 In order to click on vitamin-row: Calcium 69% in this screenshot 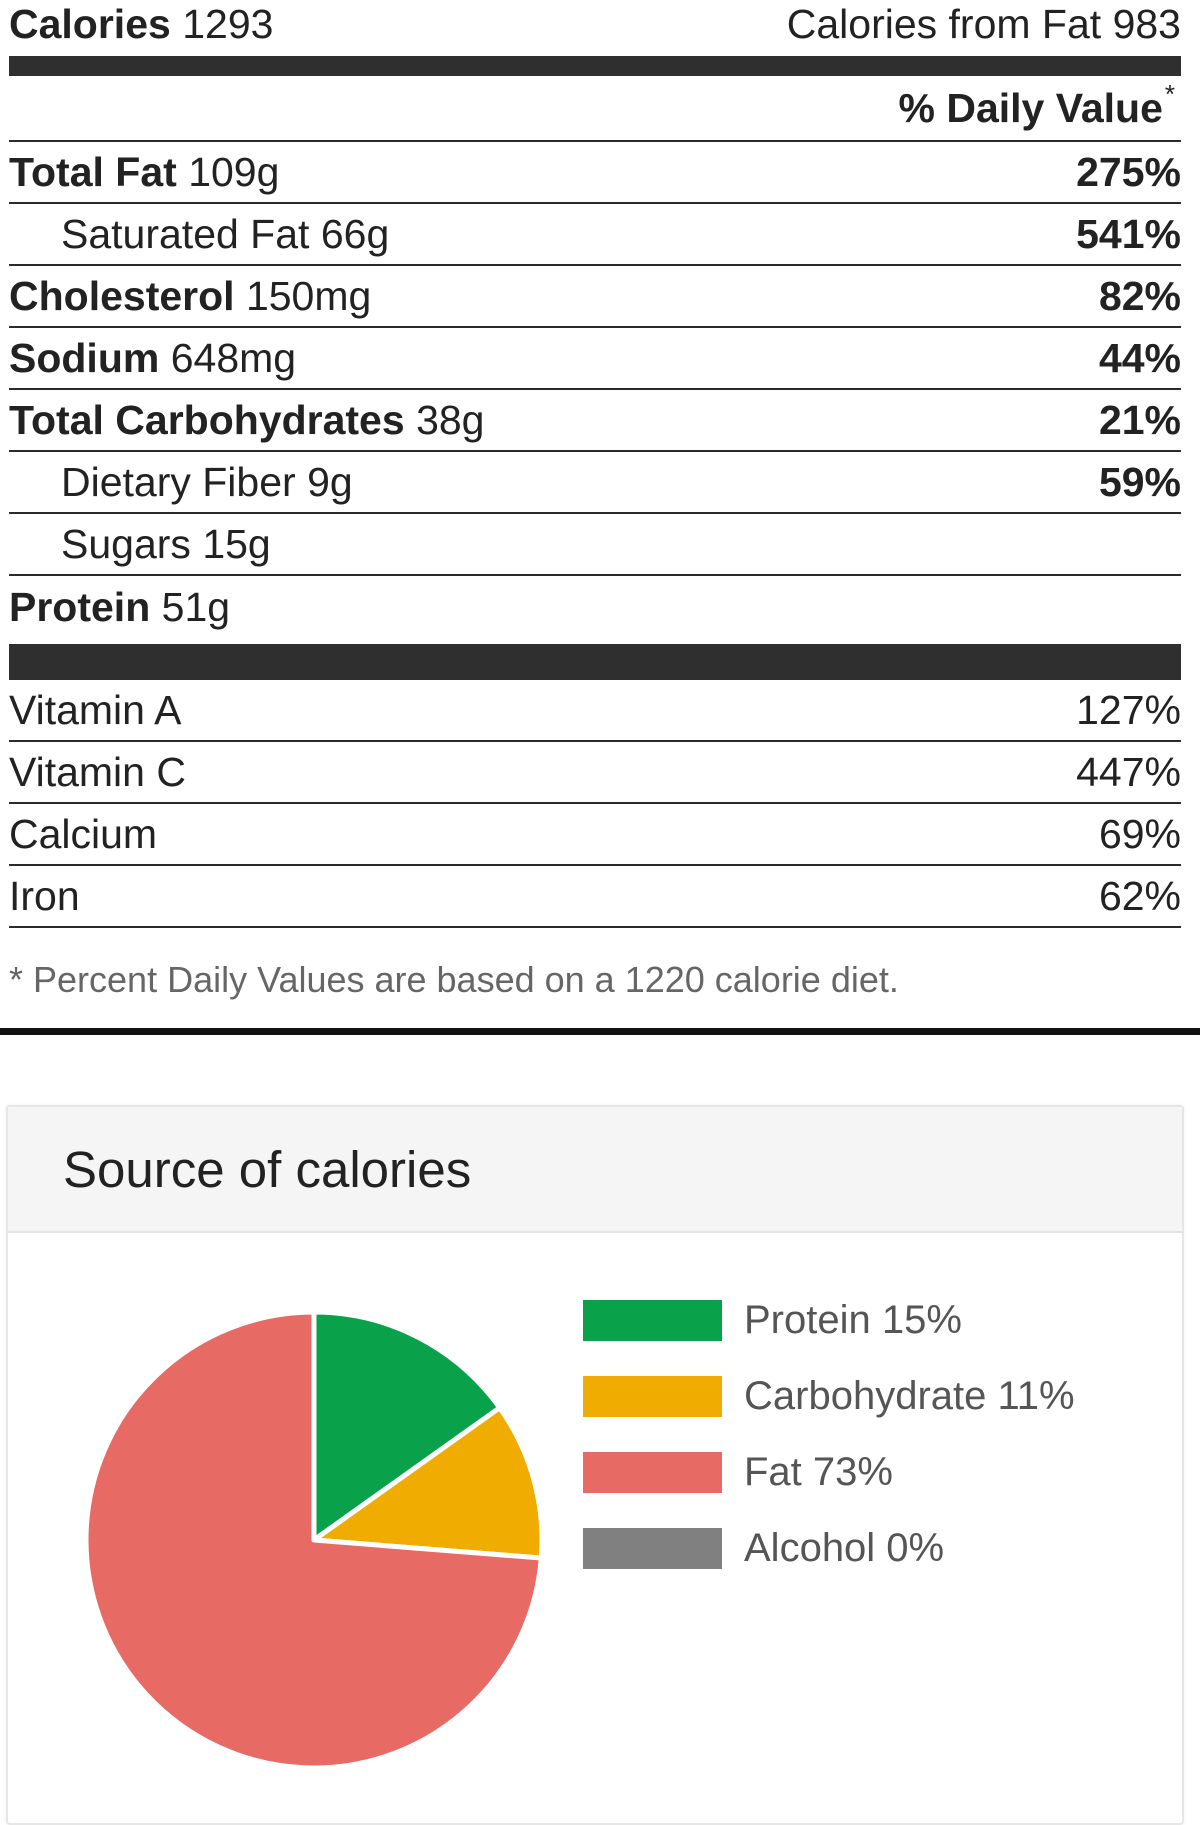, I will do `click(595, 835)`.